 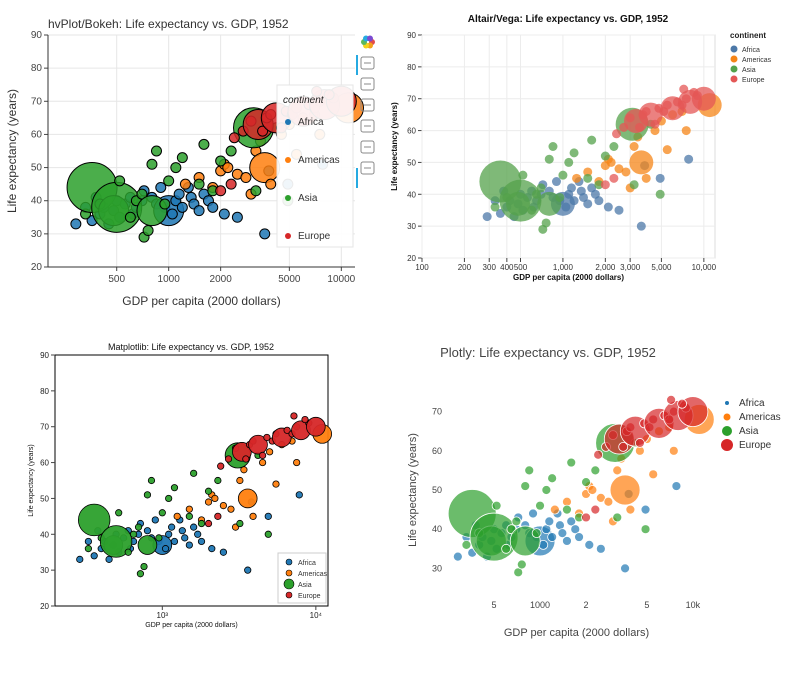 What do you see at coordinates (540, 605) in the screenshot?
I see `x-tick-label: 1000` at bounding box center [540, 605].